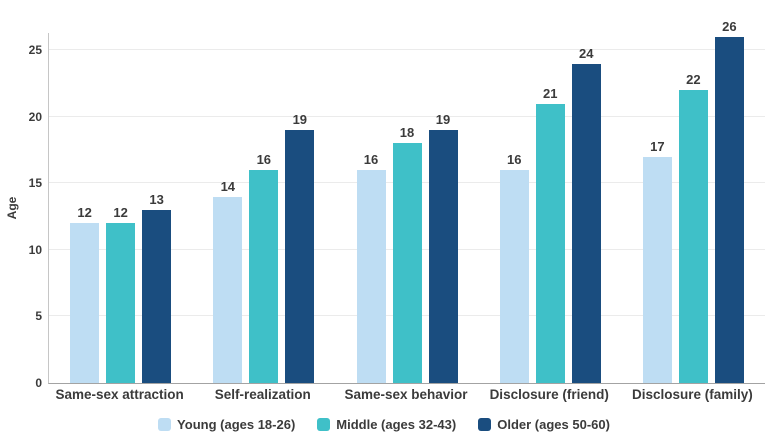 This screenshot has width=768, height=442. I want to click on bar: 17, so click(657, 261).